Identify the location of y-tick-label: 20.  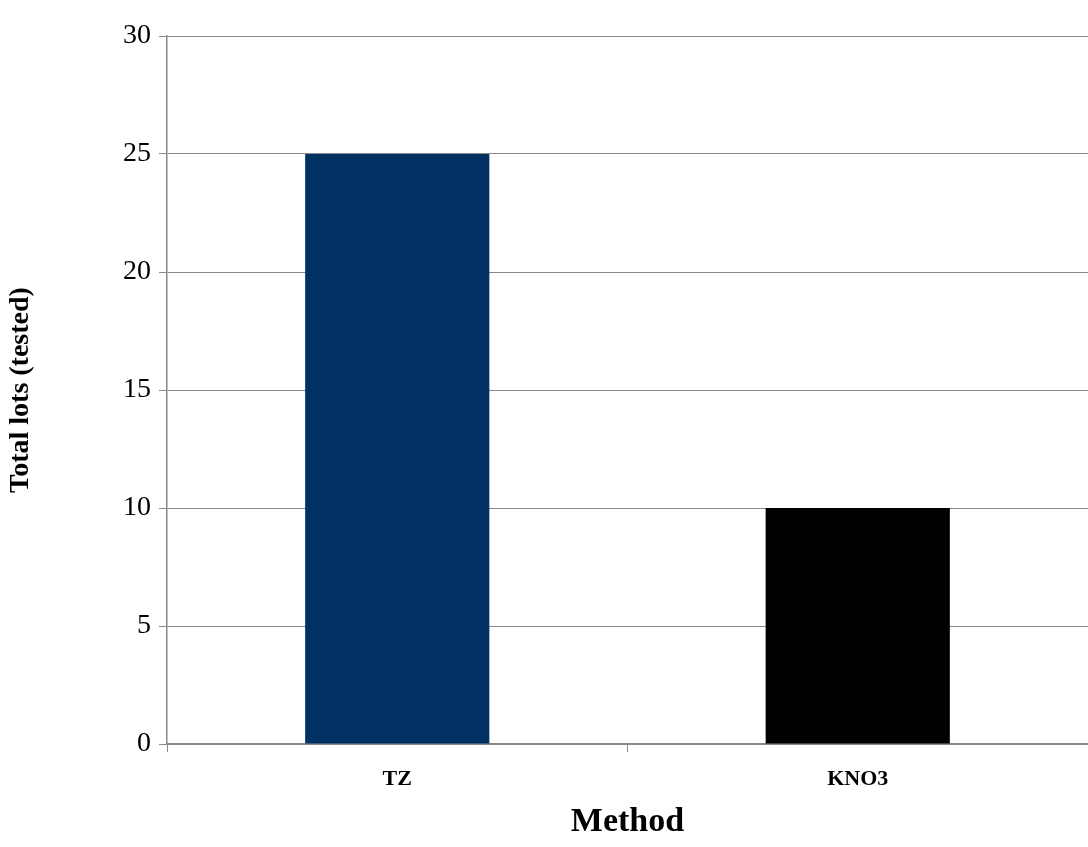
(137, 270).